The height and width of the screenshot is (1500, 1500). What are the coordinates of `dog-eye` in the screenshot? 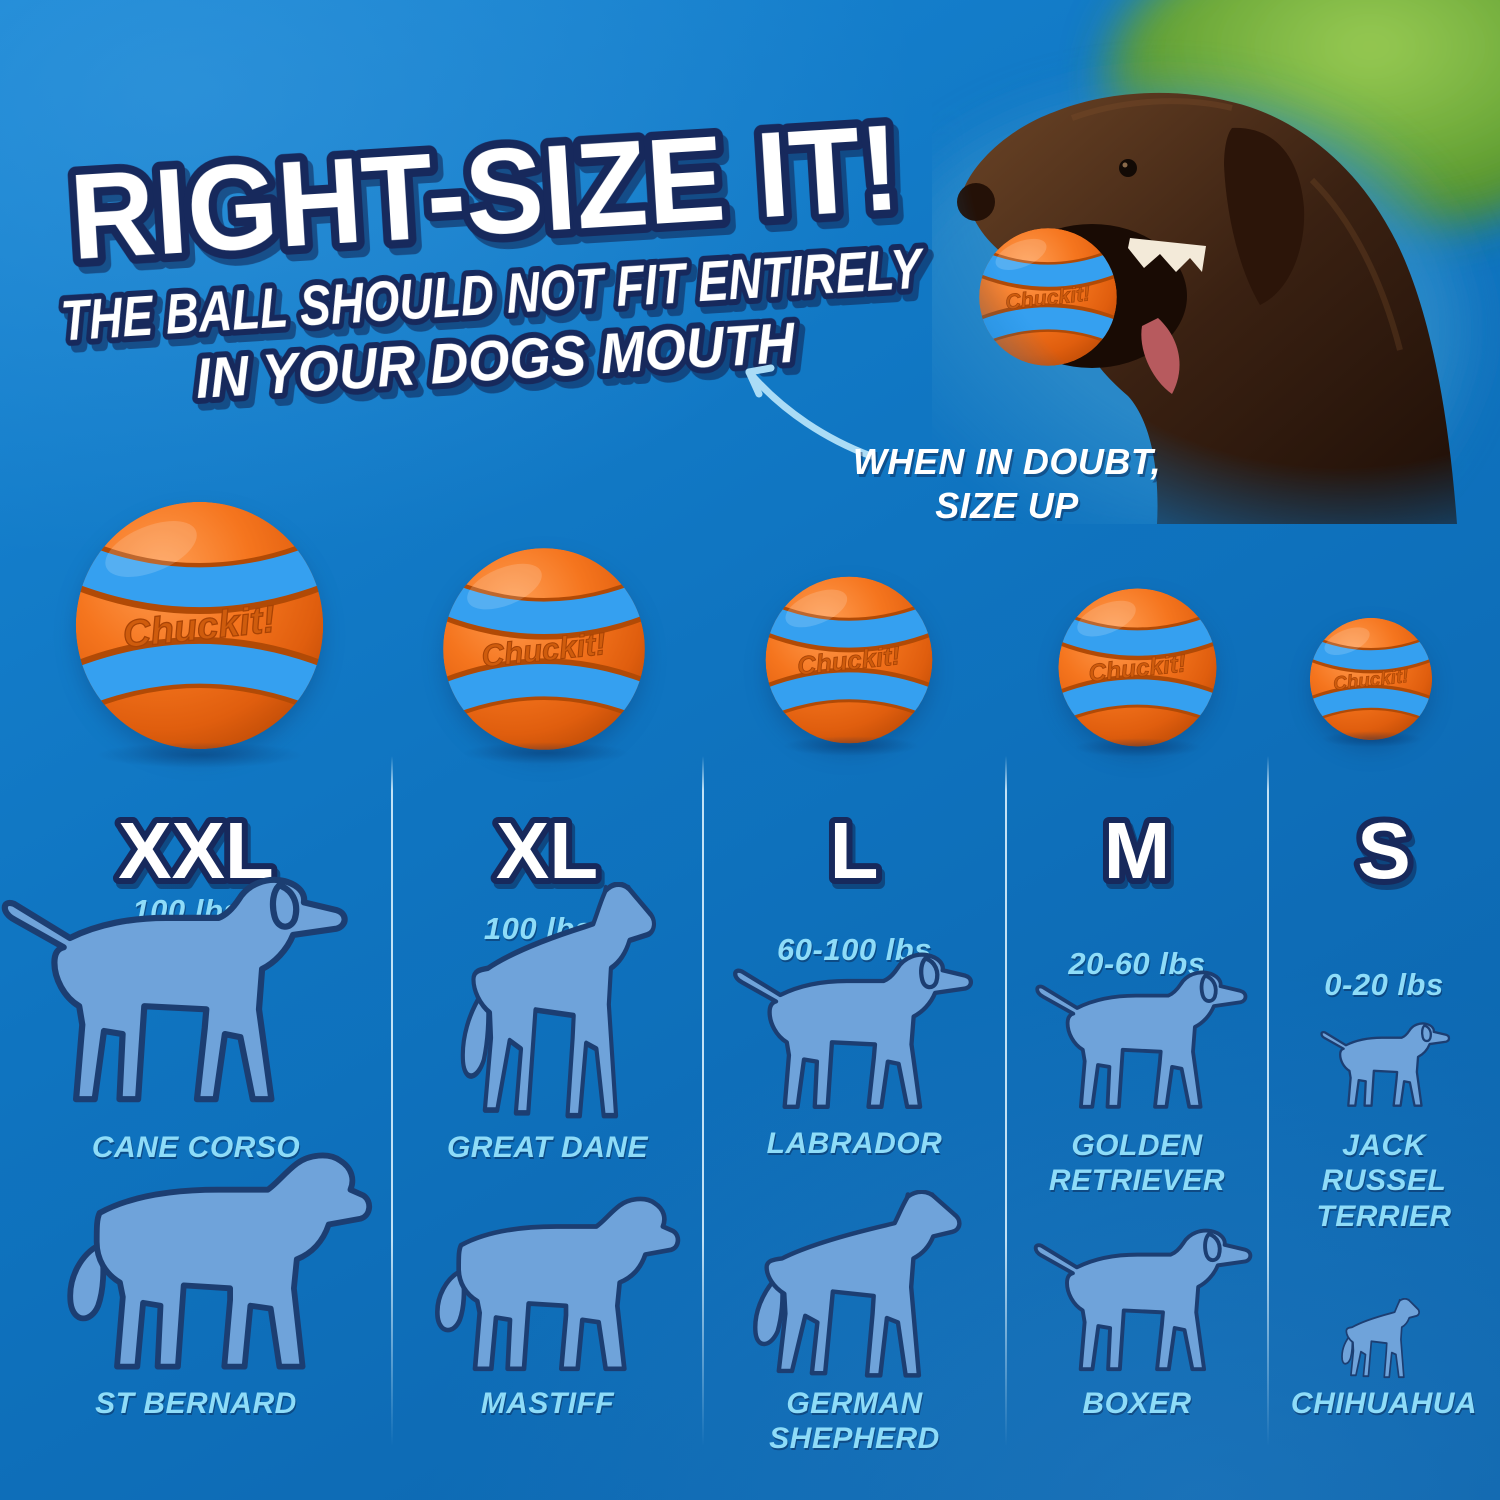 It's located at (1128, 168).